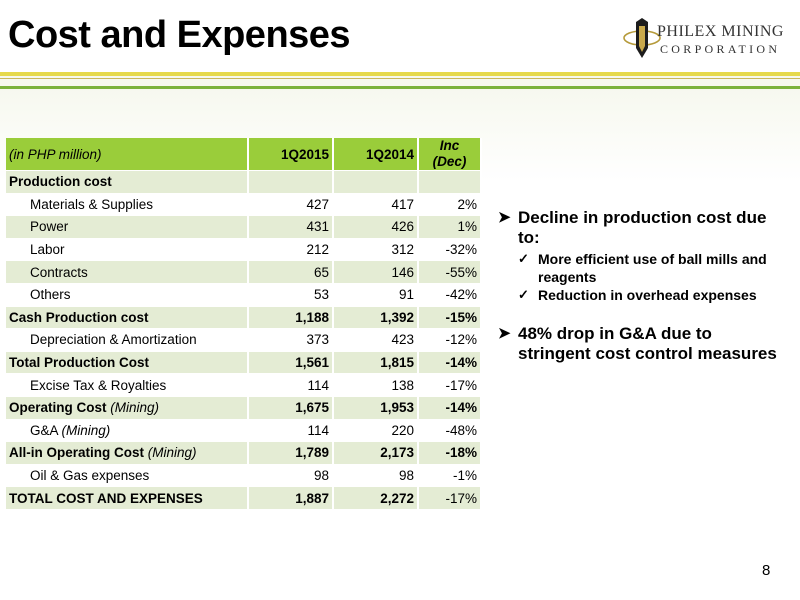 Image resolution: width=800 pixels, height=600 pixels. What do you see at coordinates (127, 295) in the screenshot?
I see `row-label: Others` at bounding box center [127, 295].